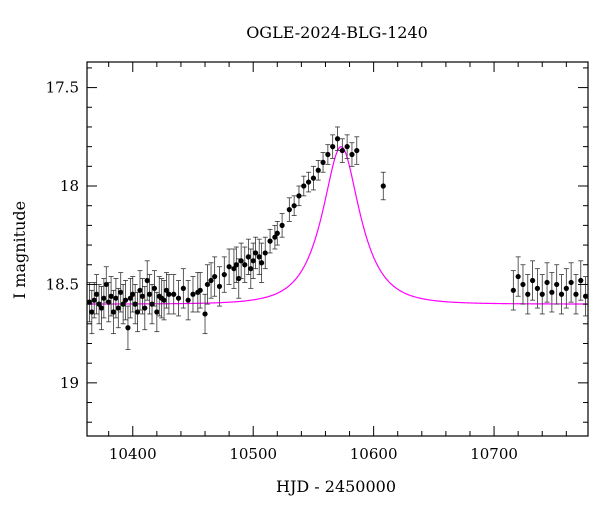  I want to click on x-tick-label: 10700, so click(494, 454).